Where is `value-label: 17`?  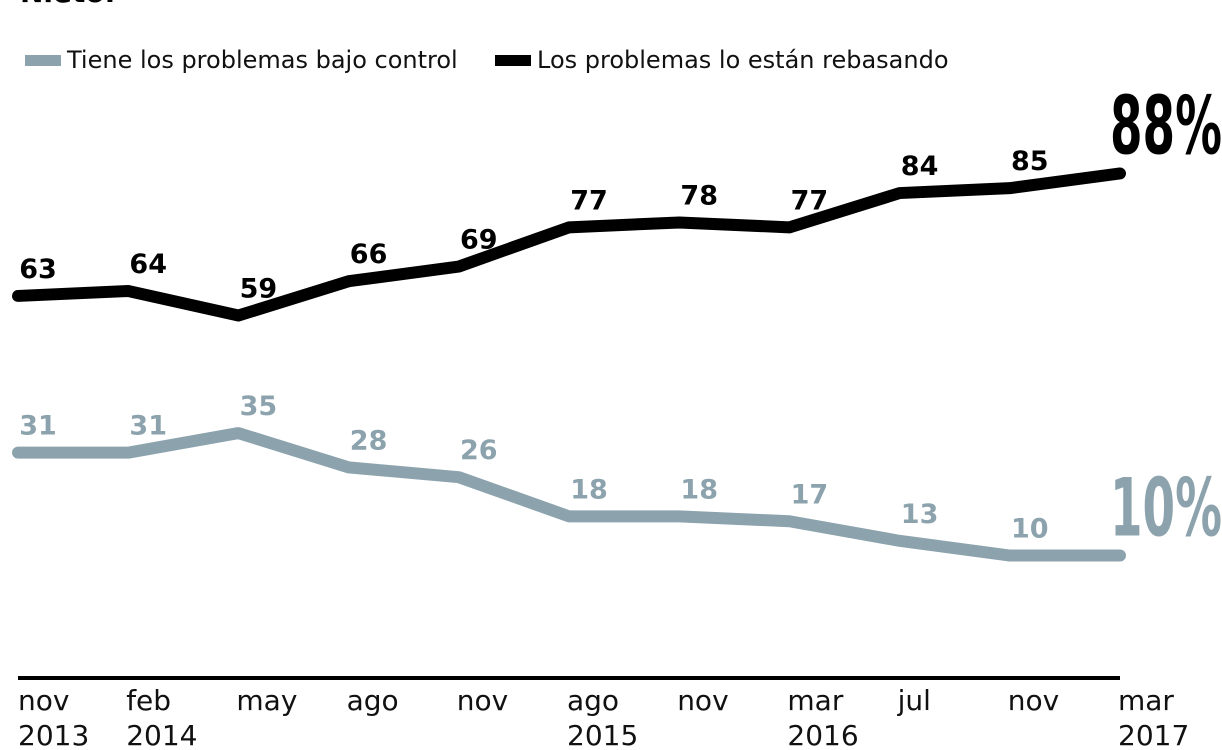
value-label: 17 is located at coordinates (810, 494).